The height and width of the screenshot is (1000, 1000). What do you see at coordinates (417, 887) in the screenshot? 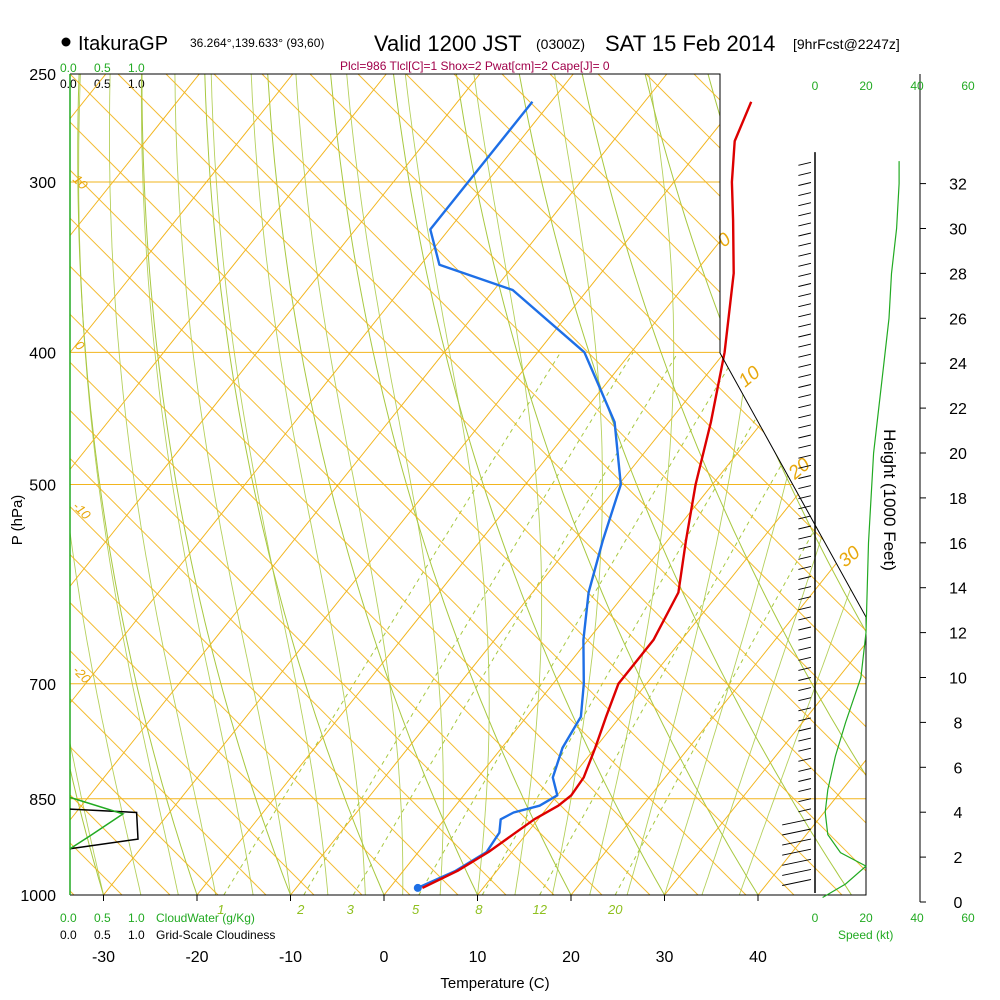
I see `surface-dewpoint-dot` at bounding box center [417, 887].